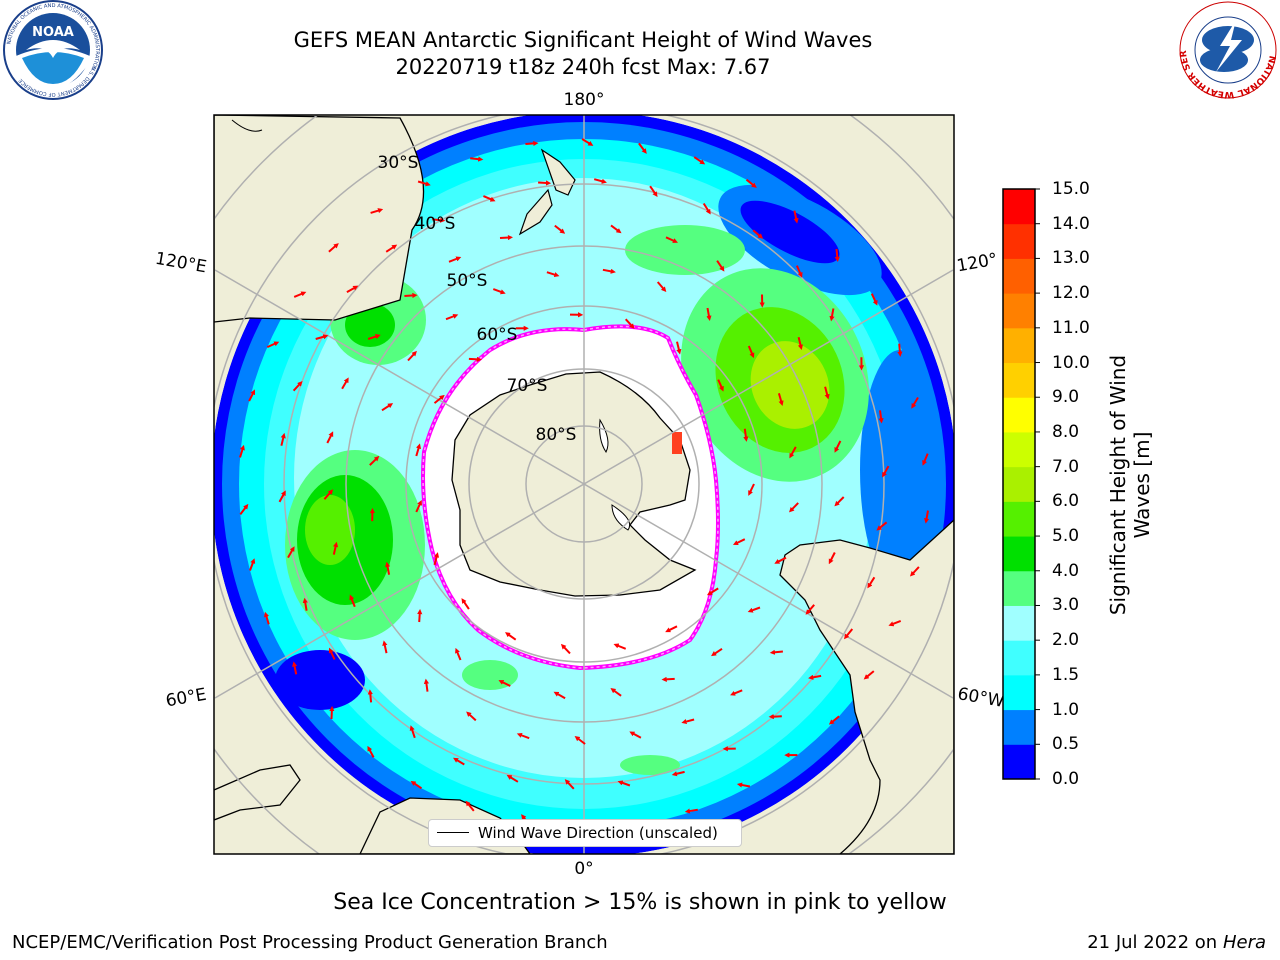 The height and width of the screenshot is (960, 1280). I want to click on colorbar-tick-label: 3.0, so click(1066, 605).